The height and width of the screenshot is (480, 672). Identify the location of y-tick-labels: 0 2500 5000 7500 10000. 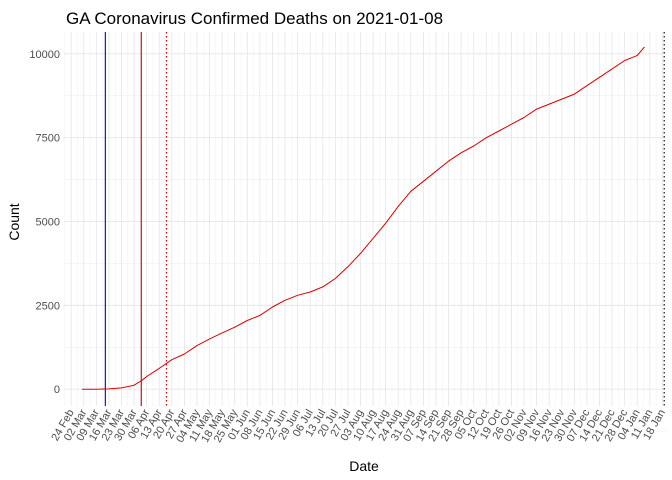
(44, 222).